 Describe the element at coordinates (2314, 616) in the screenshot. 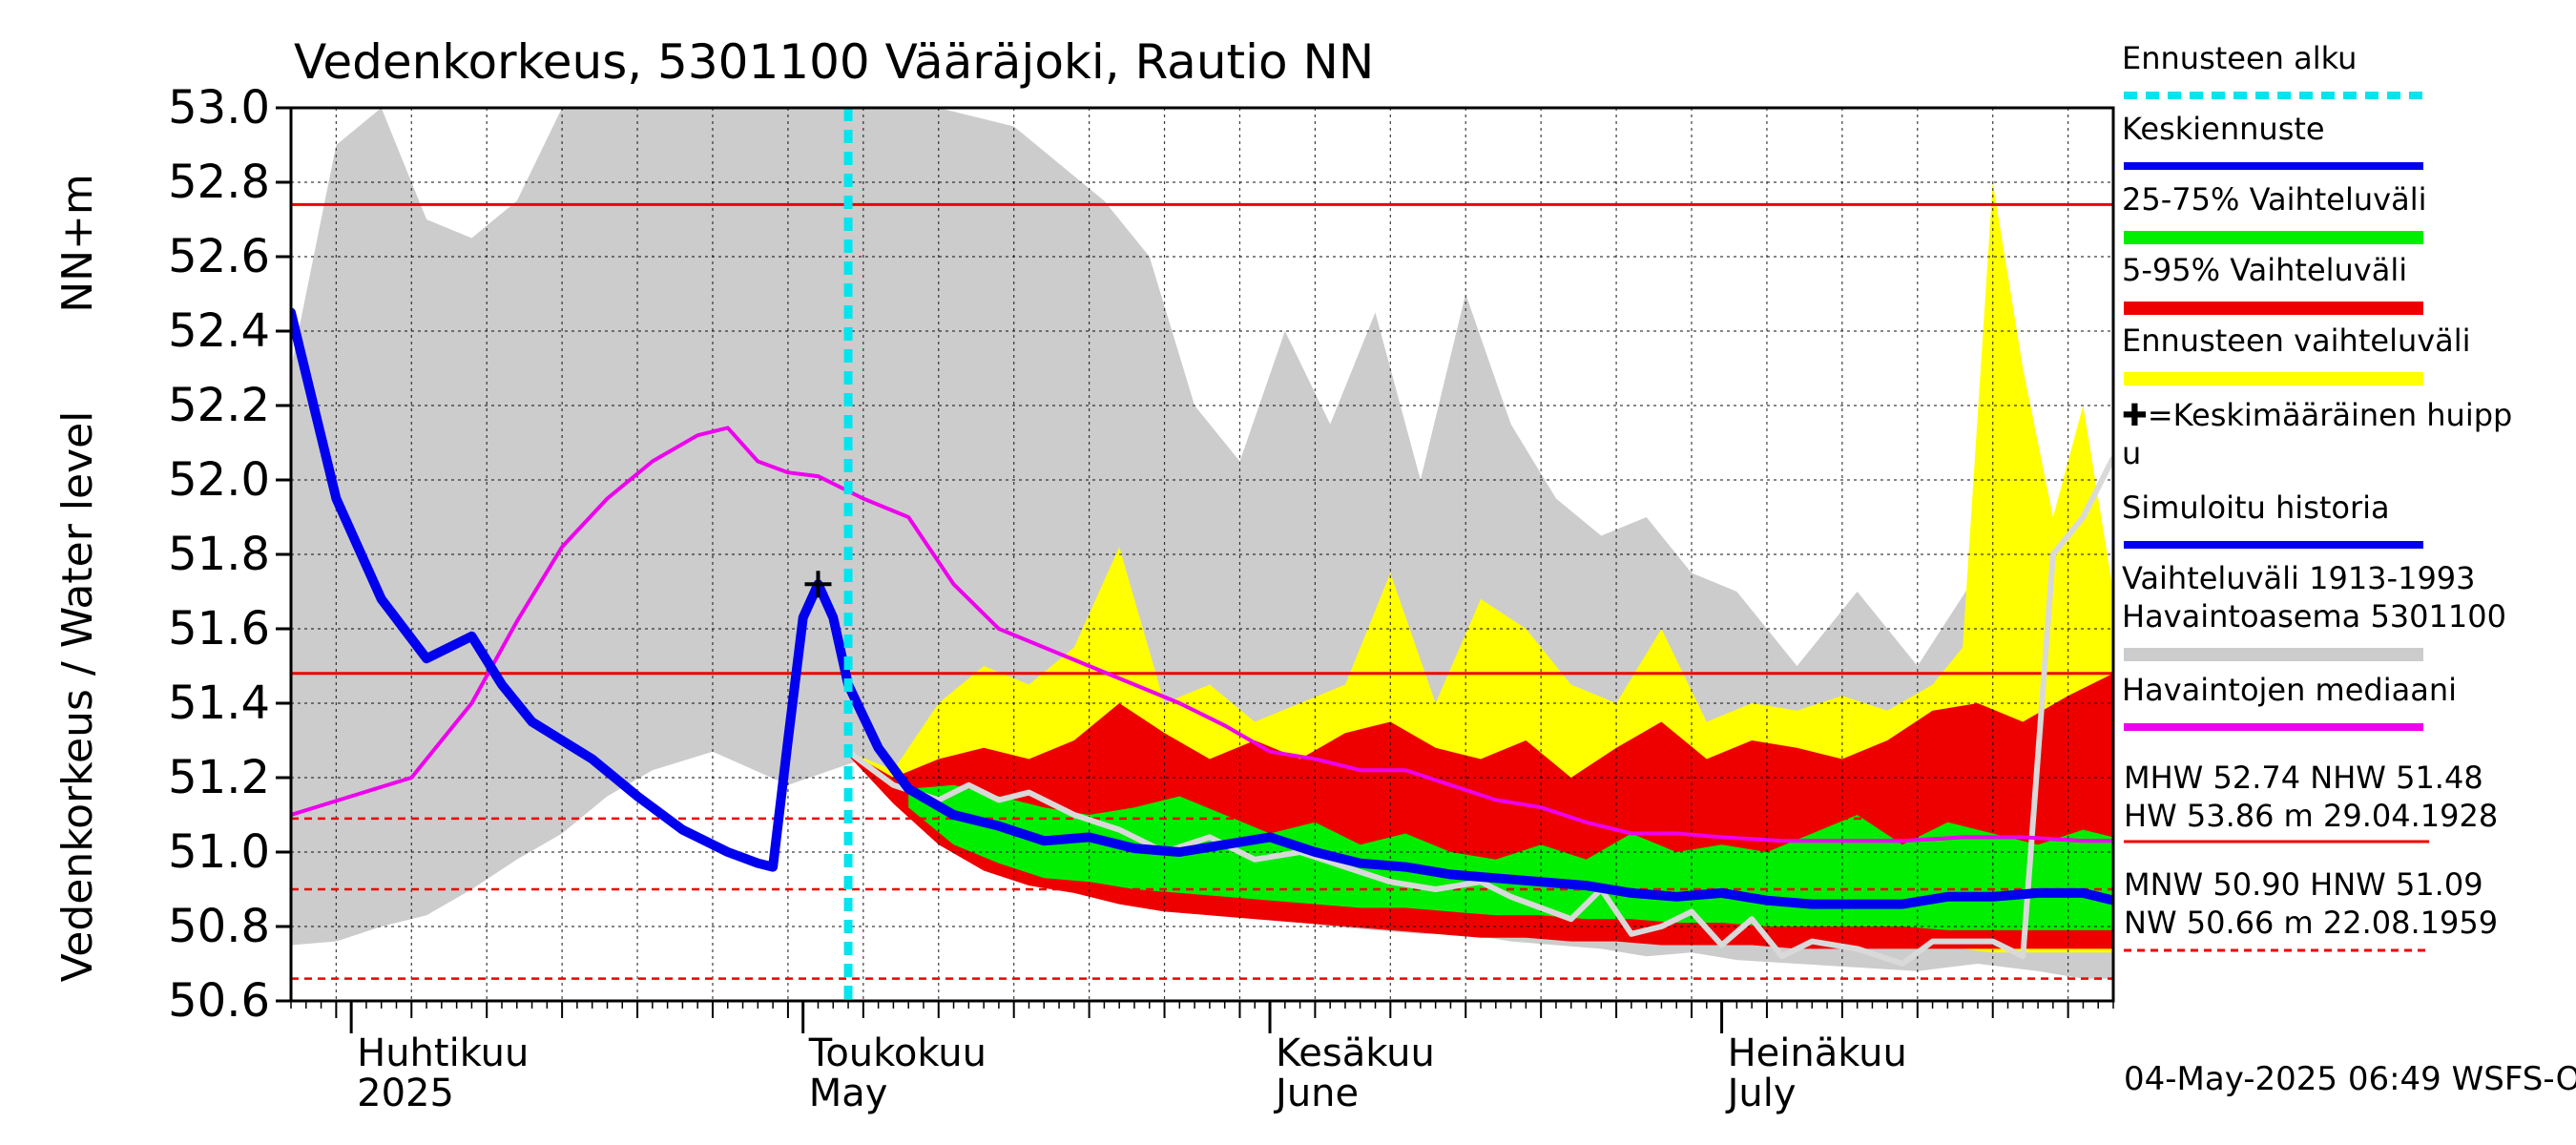

I see `legend-label-line2: Havaintoasema 5301100` at that location.